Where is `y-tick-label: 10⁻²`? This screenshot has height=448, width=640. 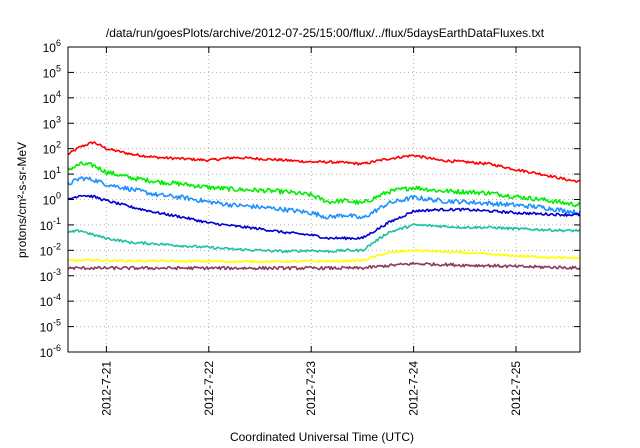 y-tick-label: 10⁻² is located at coordinates (50, 249).